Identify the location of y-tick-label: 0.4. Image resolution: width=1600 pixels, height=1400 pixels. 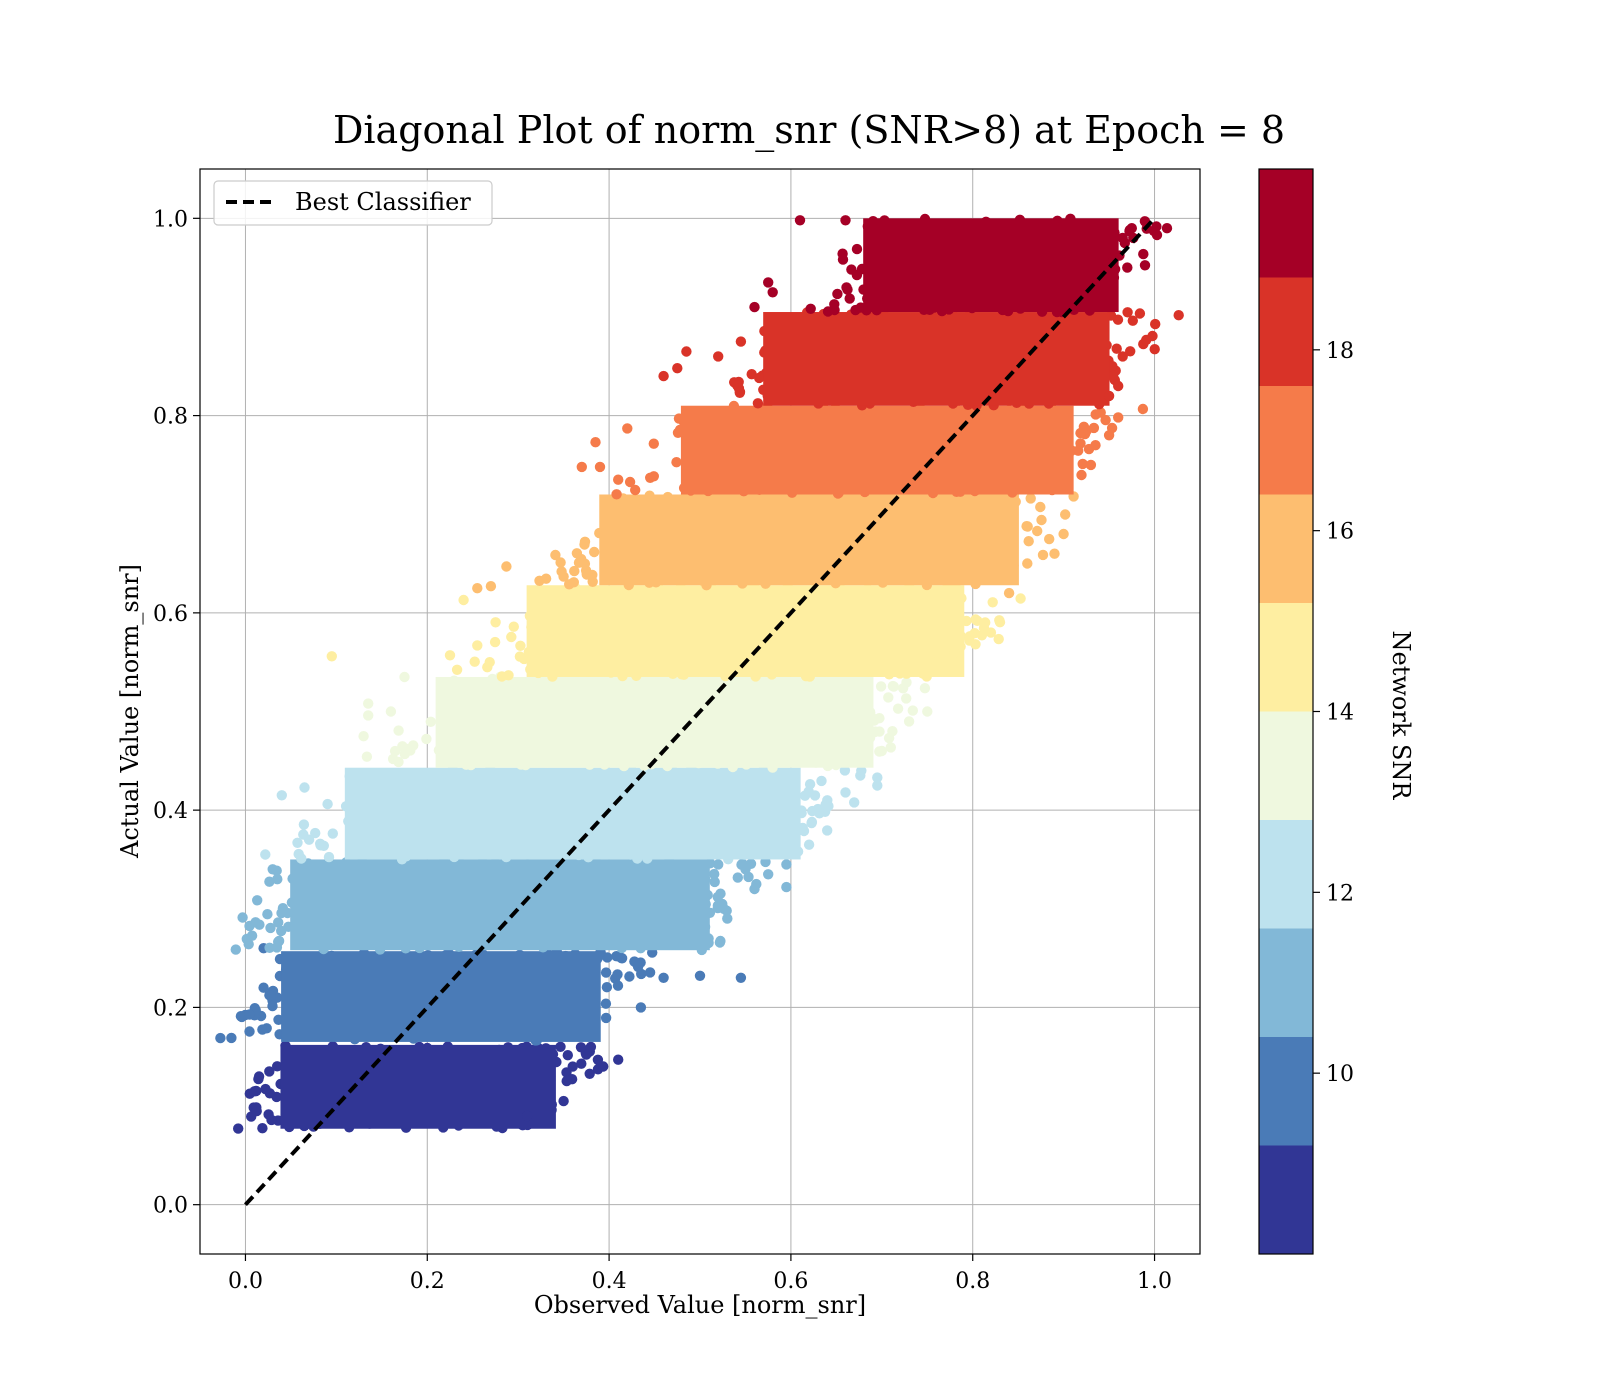
(170, 811).